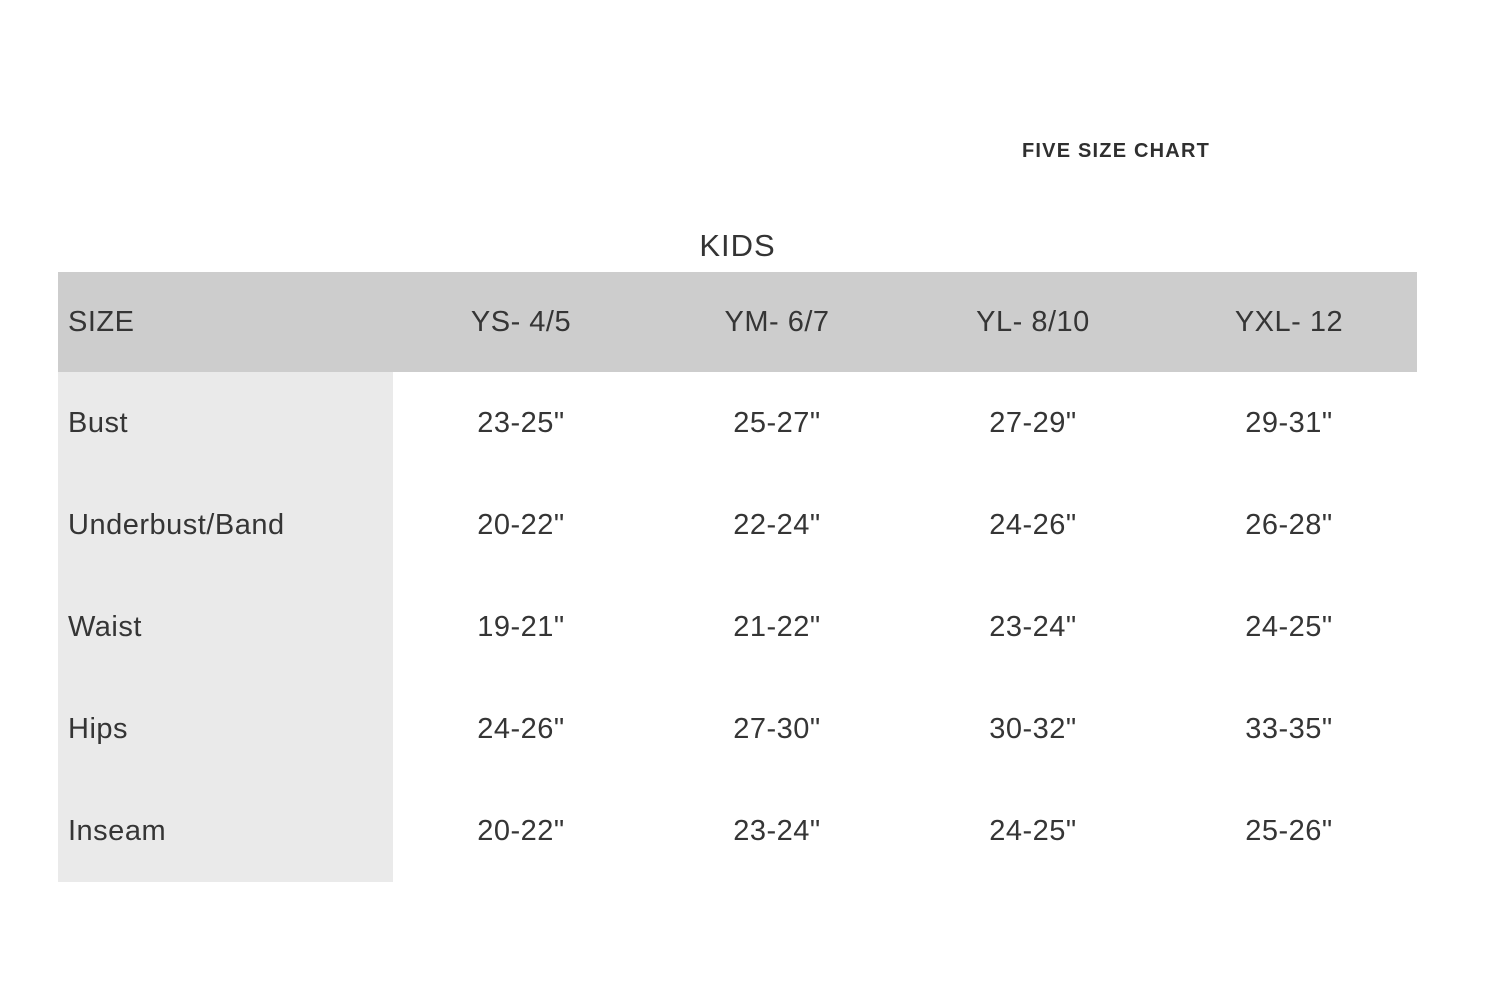  I want to click on size-value-cell: 26-28", so click(1289, 524).